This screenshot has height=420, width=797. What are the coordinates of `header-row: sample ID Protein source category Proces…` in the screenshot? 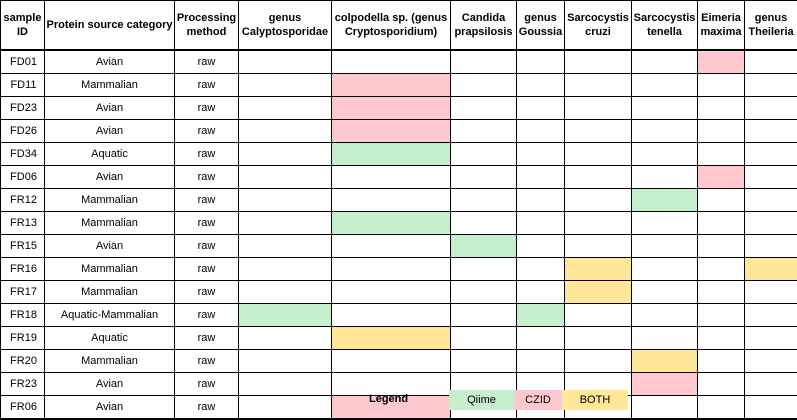 It's located at (399, 26).